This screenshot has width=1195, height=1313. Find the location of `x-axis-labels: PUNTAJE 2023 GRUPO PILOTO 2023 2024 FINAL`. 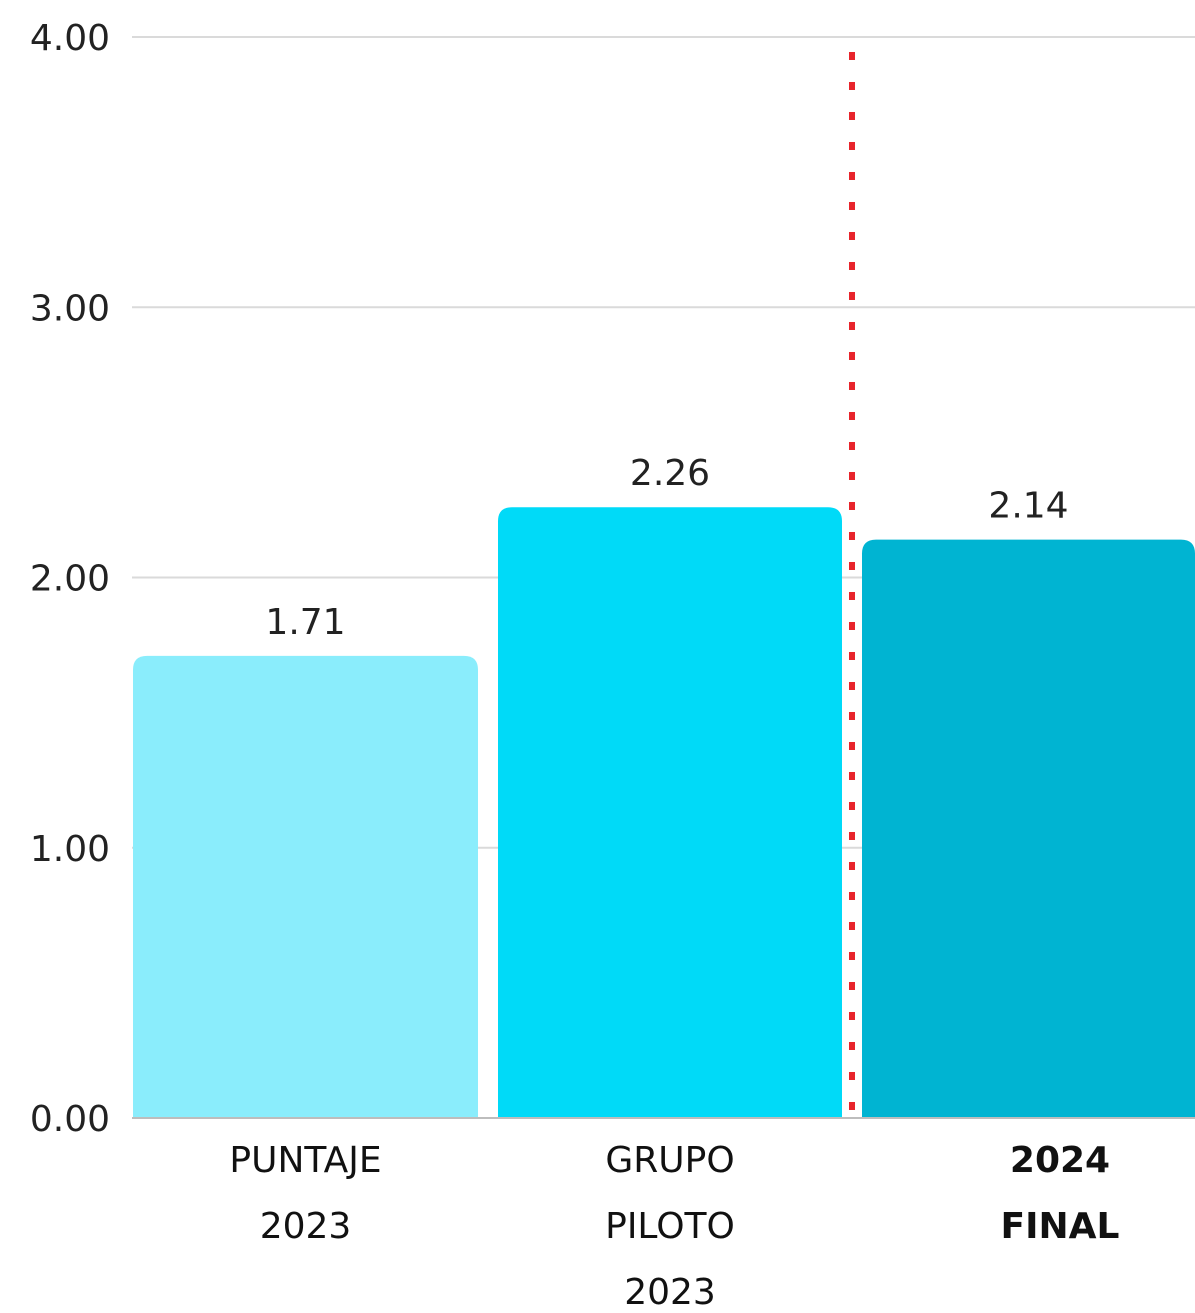

x-axis-labels: PUNTAJE 2023 GRUPO PILOTO 2023 2024 FINAL is located at coordinates (674, 1226).